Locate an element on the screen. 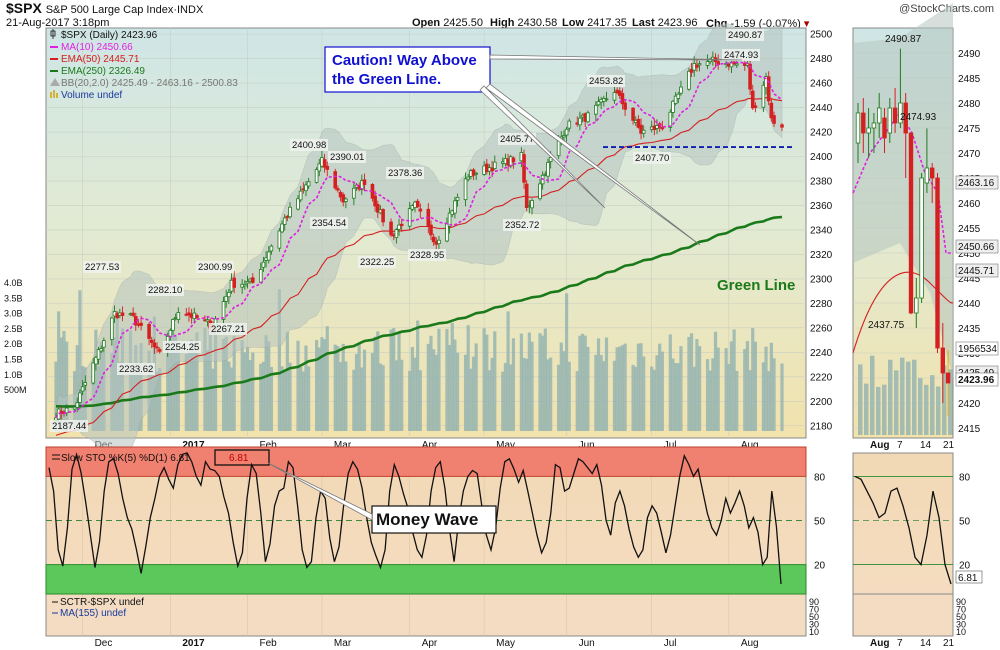 The image size is (1000, 650). x-axis-label: Jun is located at coordinates (587, 445).